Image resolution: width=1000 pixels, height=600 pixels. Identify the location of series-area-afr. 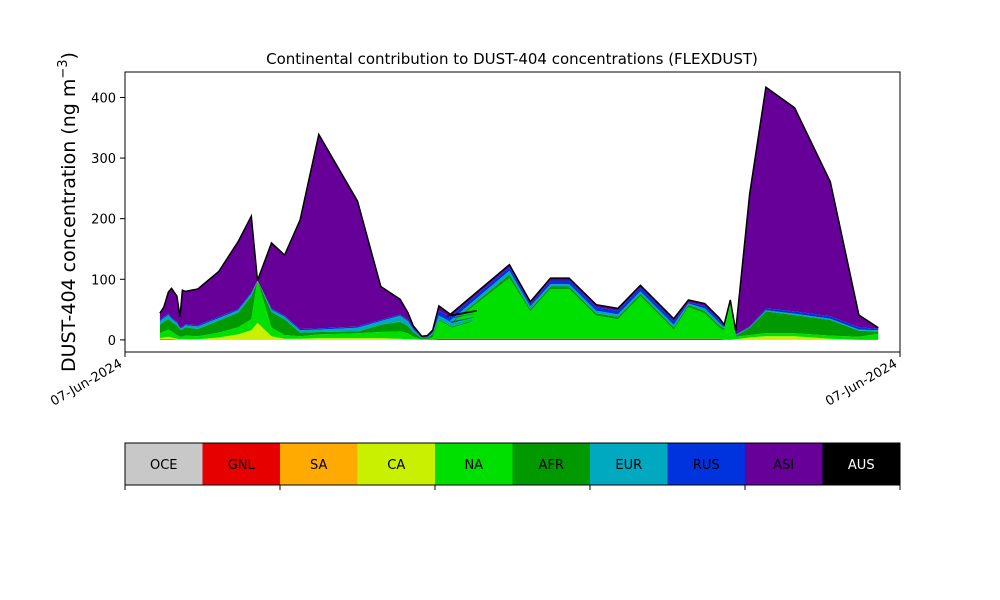
(519, 307).